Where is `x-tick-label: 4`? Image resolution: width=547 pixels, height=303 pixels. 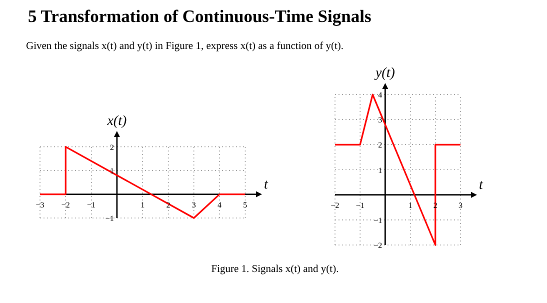
x-tick-label: 4 is located at coordinates (220, 205).